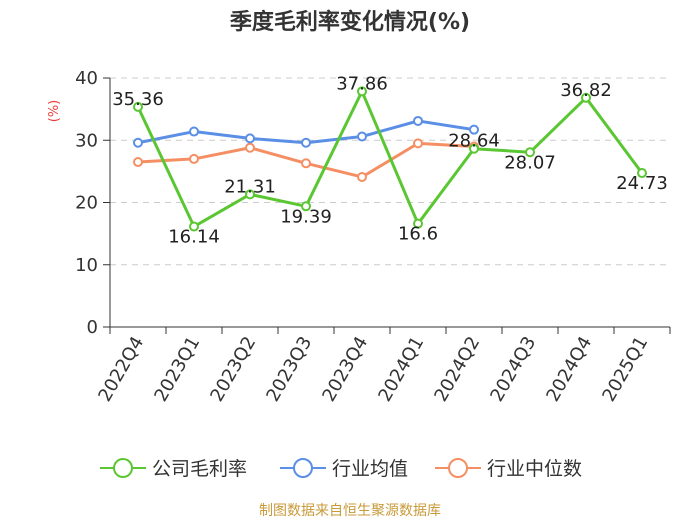 The height and width of the screenshot is (525, 700). What do you see at coordinates (534, 469) in the screenshot?
I see `legend-label: 行业中位数` at bounding box center [534, 469].